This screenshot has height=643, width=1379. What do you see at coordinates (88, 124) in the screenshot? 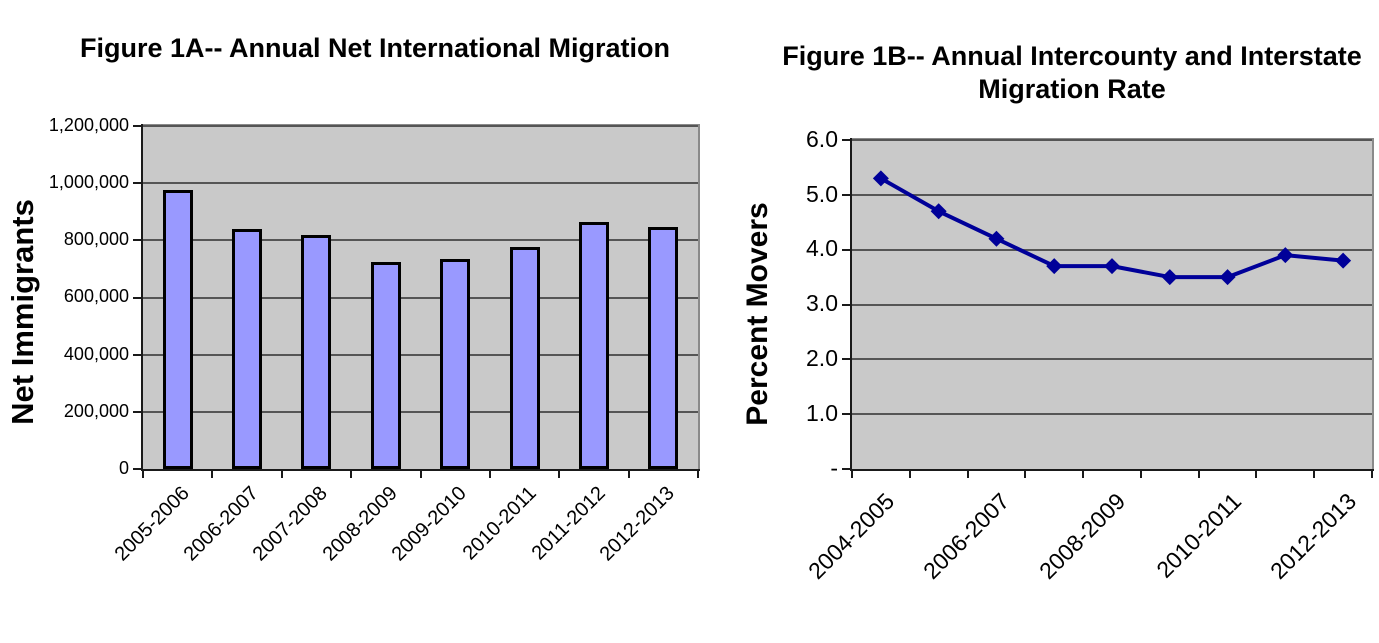
I see `y-tick-label: 1,200,000` at bounding box center [88, 124].